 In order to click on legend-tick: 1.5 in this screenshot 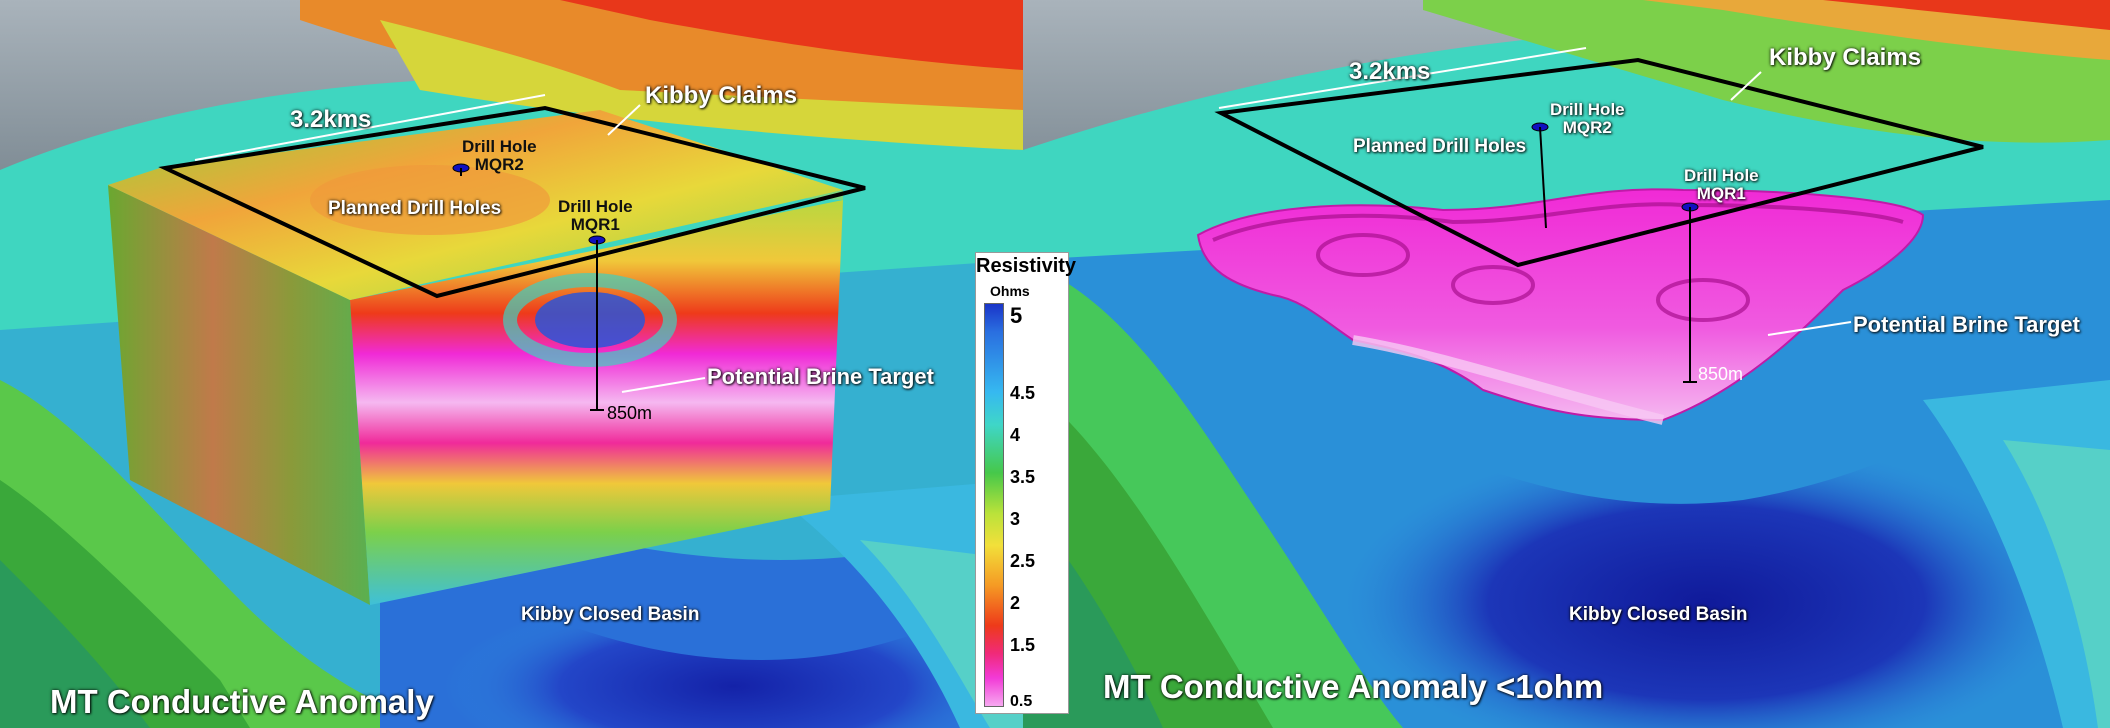, I will do `click(1023, 645)`.